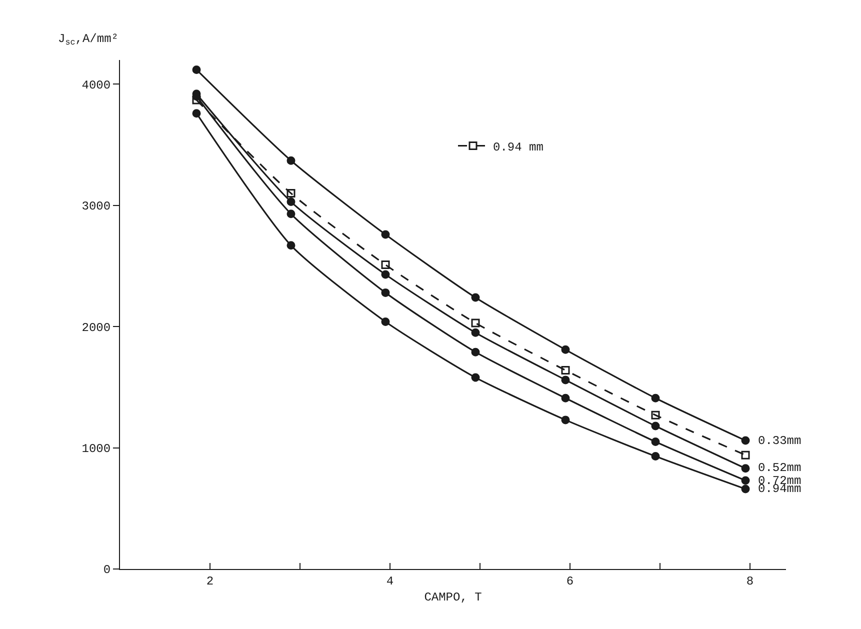 The image size is (861, 629). What do you see at coordinates (96, 85) in the screenshot?
I see `y-tick-label: 4000` at bounding box center [96, 85].